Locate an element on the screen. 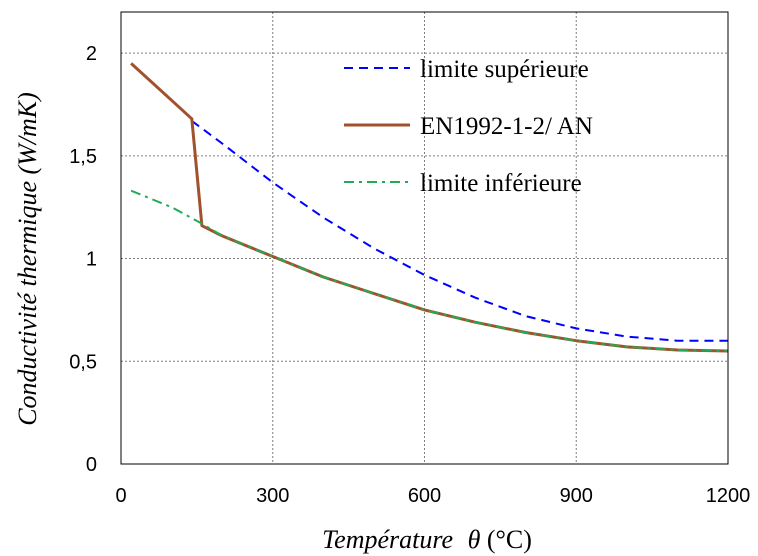  x-tick-label: 600 is located at coordinates (424, 496).